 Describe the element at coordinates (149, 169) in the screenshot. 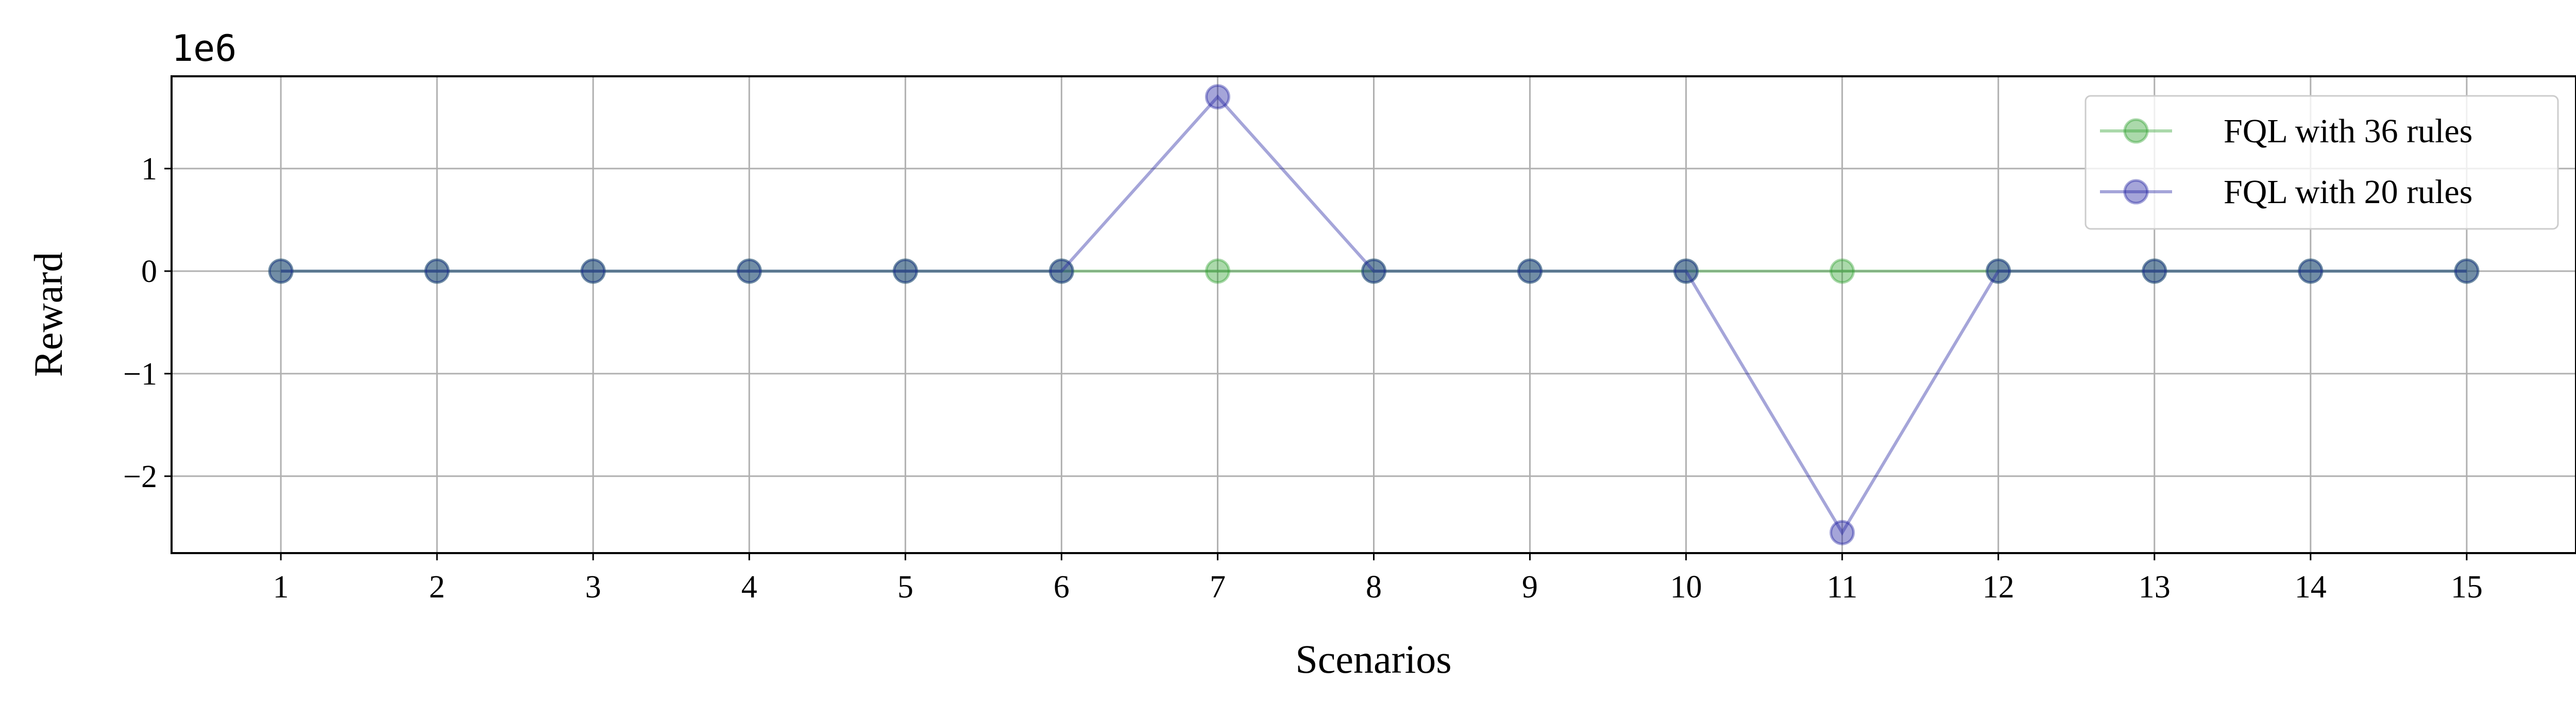

I see `y-tick-label: 1` at that location.